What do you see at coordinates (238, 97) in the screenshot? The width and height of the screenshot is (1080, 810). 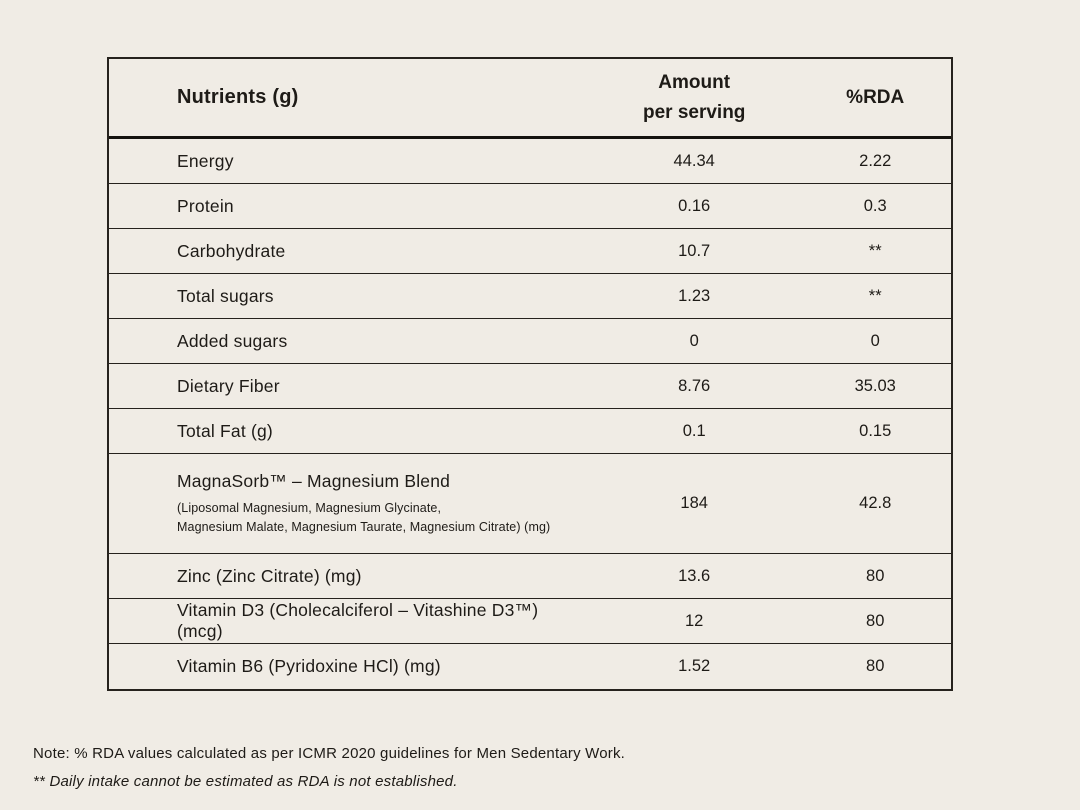 I see `column-header-nutrients: Nutrients (g)` at bounding box center [238, 97].